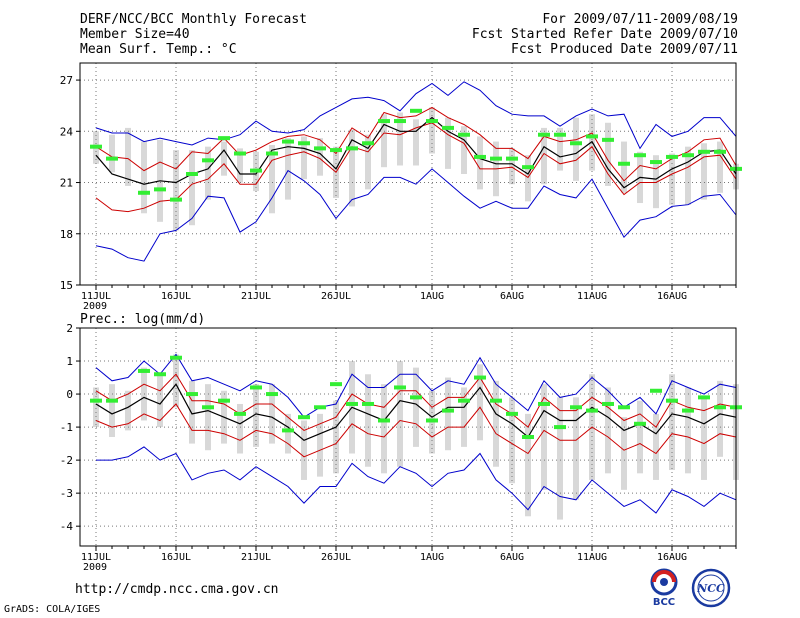 The image size is (800, 618). What do you see at coordinates (177, 589) in the screenshot?
I see `source-url: http://cmdp.ncc.cma.gov.cn` at bounding box center [177, 589].